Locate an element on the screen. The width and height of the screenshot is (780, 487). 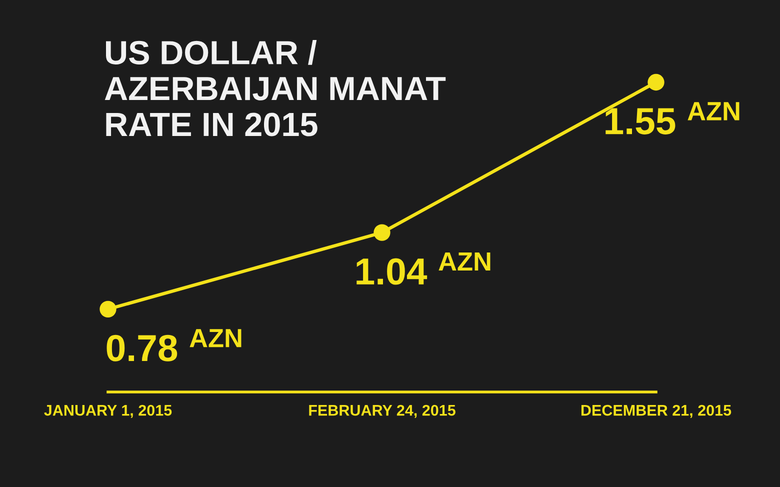
x-tick-label: DECEMBER 21, 2015 is located at coordinates (656, 411).